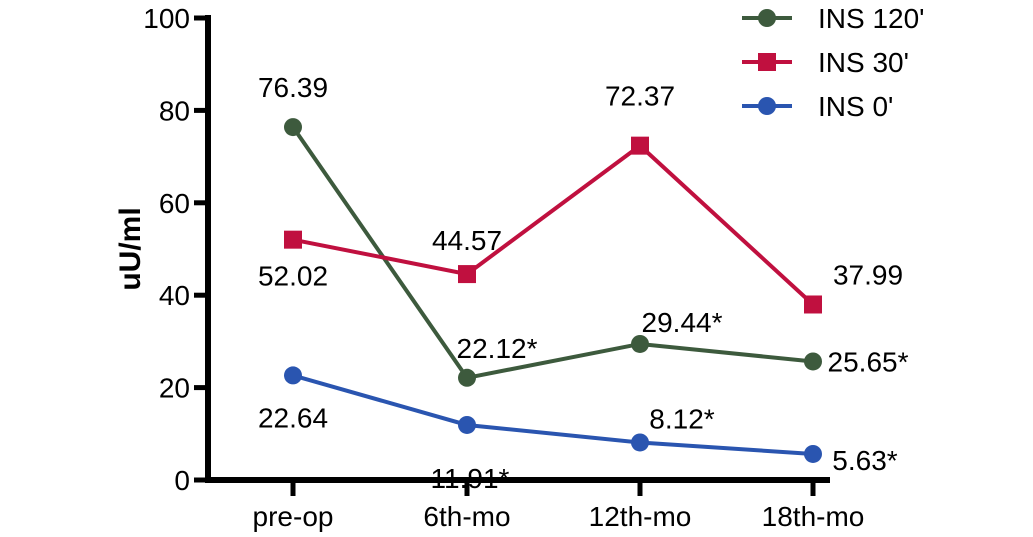 Image resolution: width=1033 pixels, height=537 pixels. Describe the element at coordinates (813, 516) in the screenshot. I see `x-tick-label: 18th-mo` at that location.